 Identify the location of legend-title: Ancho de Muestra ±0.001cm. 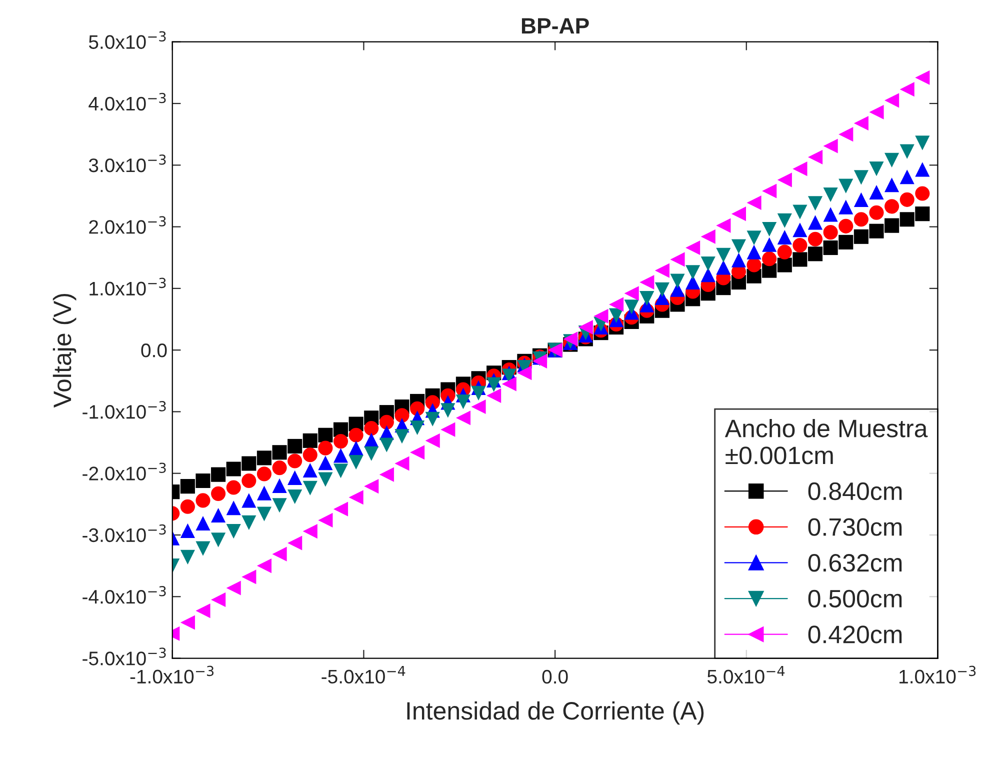
(826, 441).